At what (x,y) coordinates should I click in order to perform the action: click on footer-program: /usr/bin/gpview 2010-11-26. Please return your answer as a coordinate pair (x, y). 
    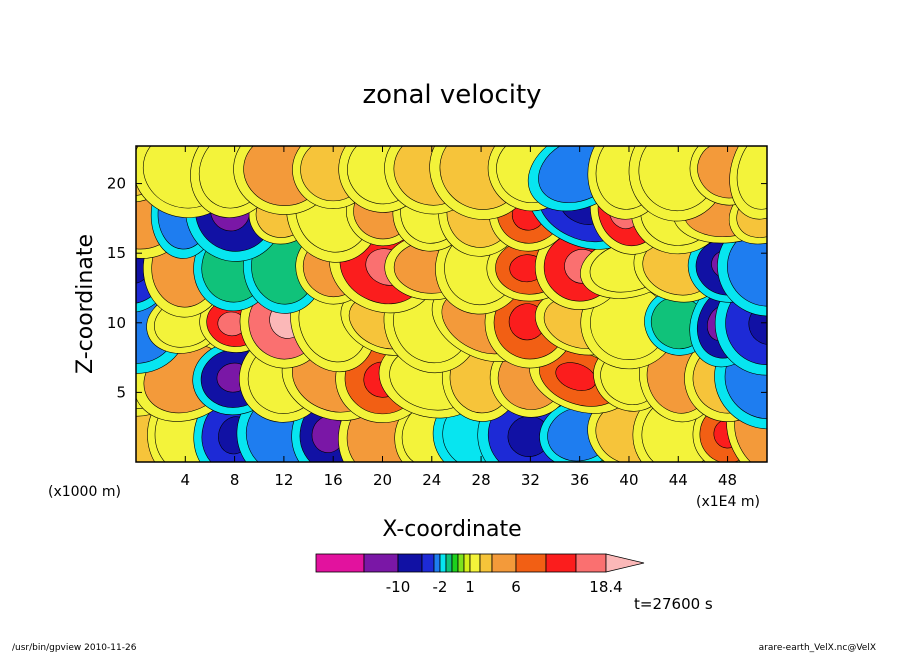
    Looking at the image, I should click on (74, 648).